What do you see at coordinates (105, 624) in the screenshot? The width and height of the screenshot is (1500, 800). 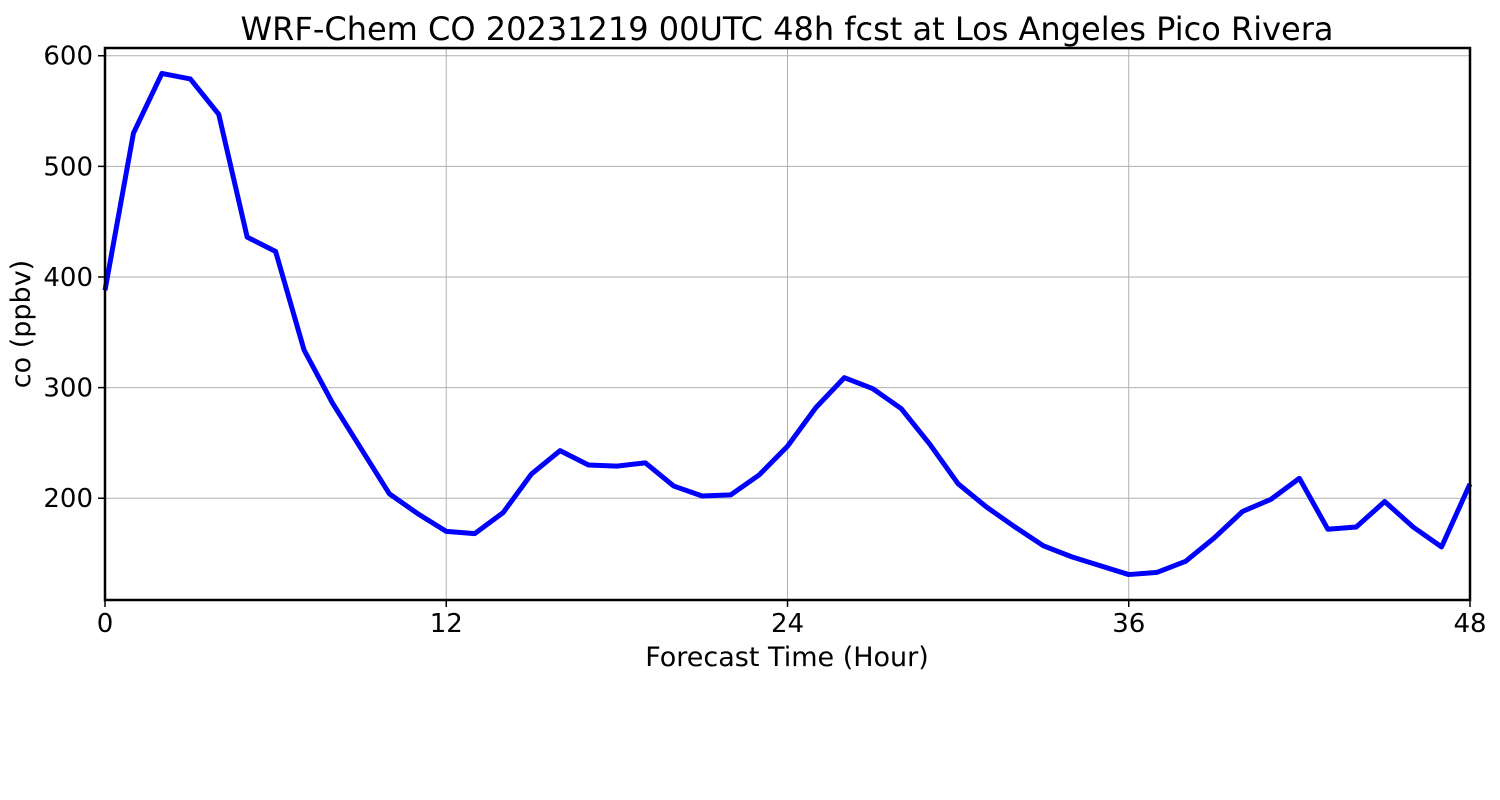 I see `x-tick-label: 0` at bounding box center [105, 624].